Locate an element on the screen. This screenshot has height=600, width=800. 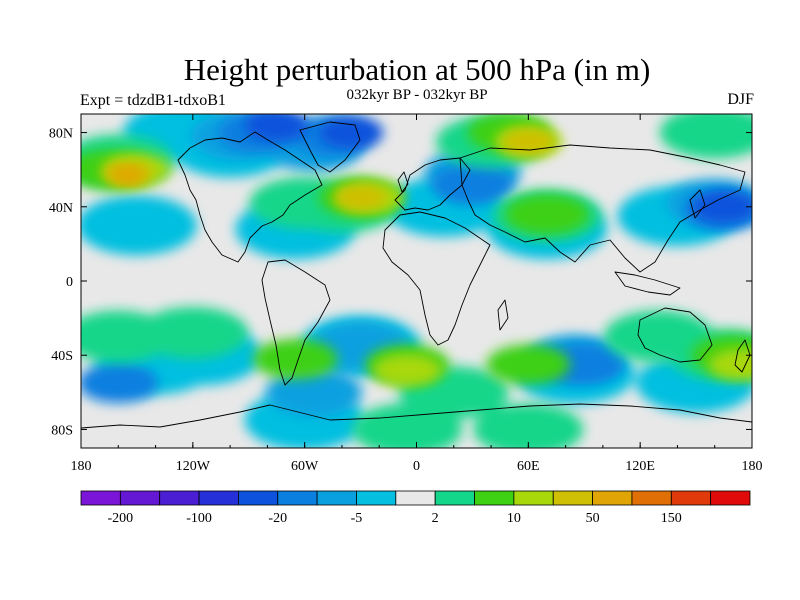
coastline-asia is located at coordinates (602, 208).